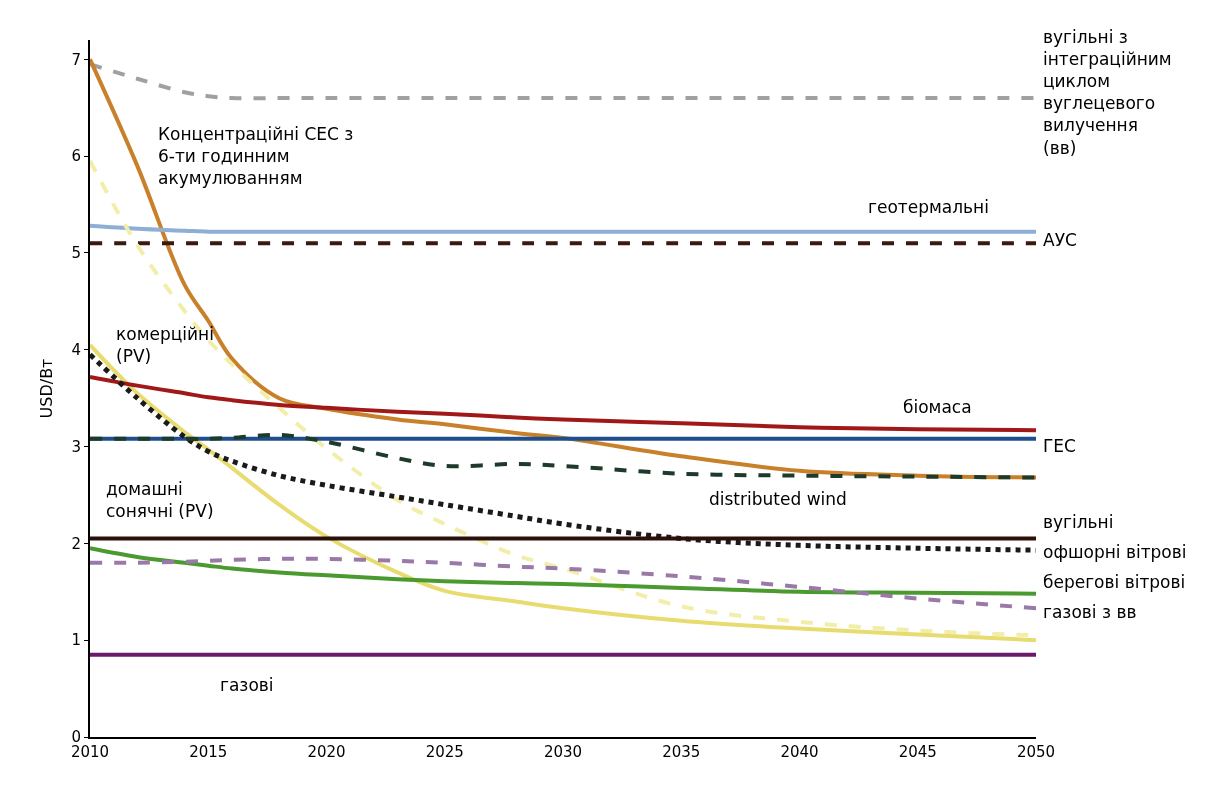 The image size is (1231, 792). I want to click on series-label: домашні сонячні (PV), so click(160, 500).